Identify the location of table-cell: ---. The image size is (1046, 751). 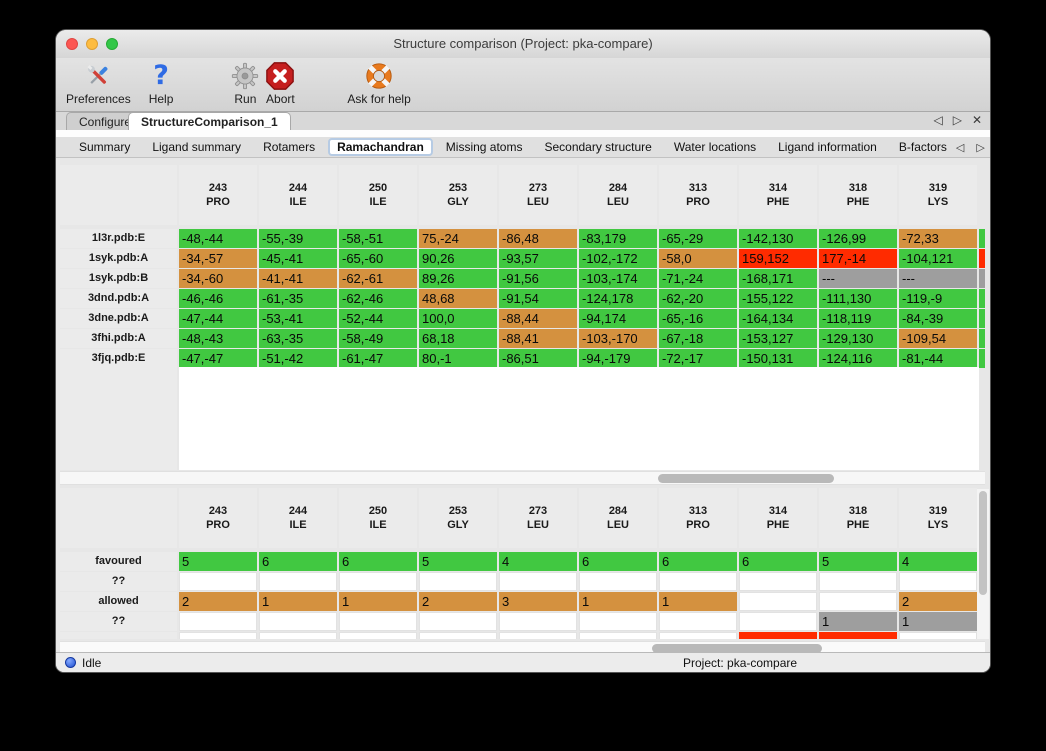
(858, 278).